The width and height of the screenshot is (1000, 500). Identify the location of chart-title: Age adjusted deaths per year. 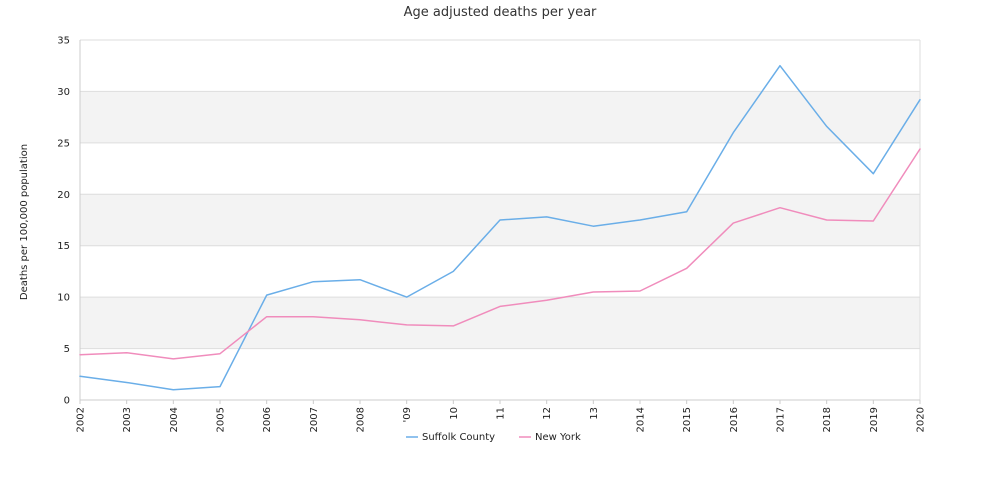
(500, 12).